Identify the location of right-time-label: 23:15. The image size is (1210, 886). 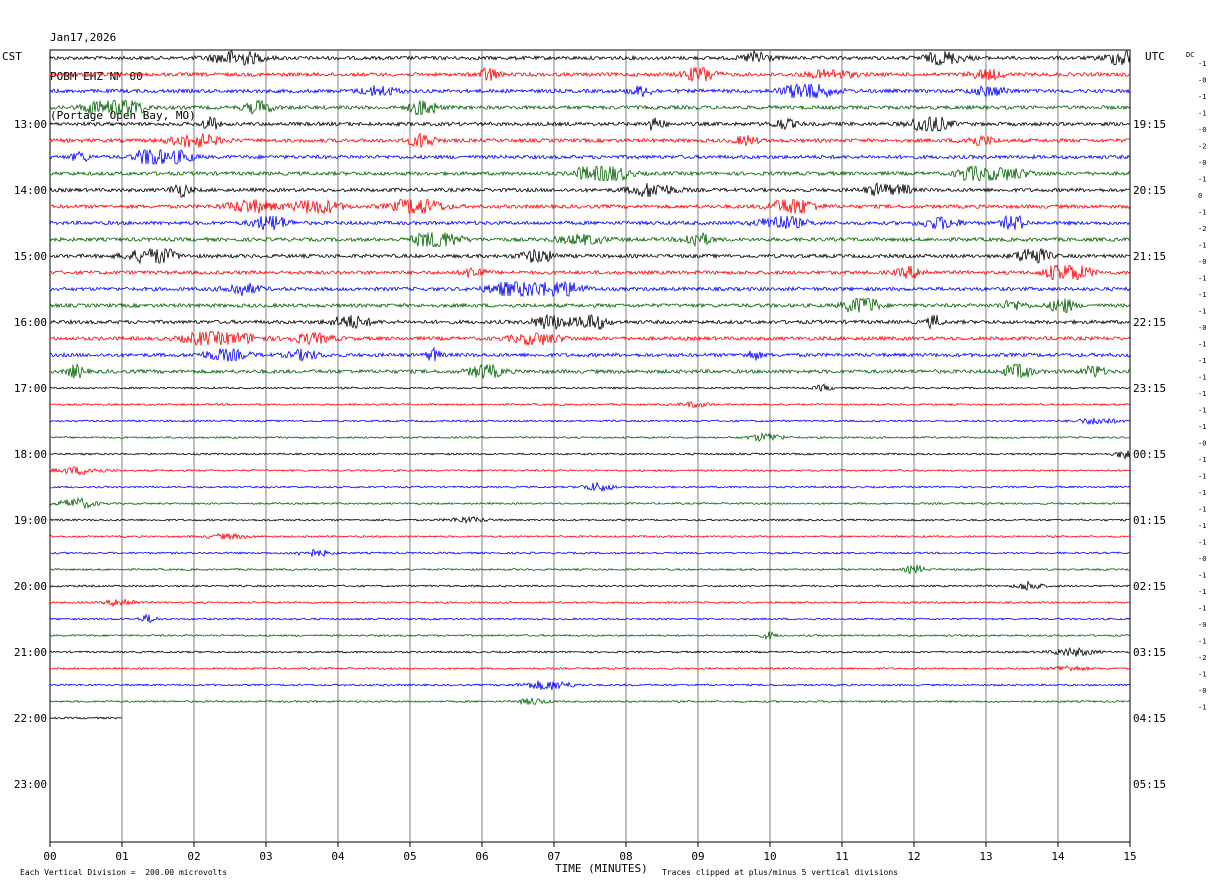
(1149, 388).